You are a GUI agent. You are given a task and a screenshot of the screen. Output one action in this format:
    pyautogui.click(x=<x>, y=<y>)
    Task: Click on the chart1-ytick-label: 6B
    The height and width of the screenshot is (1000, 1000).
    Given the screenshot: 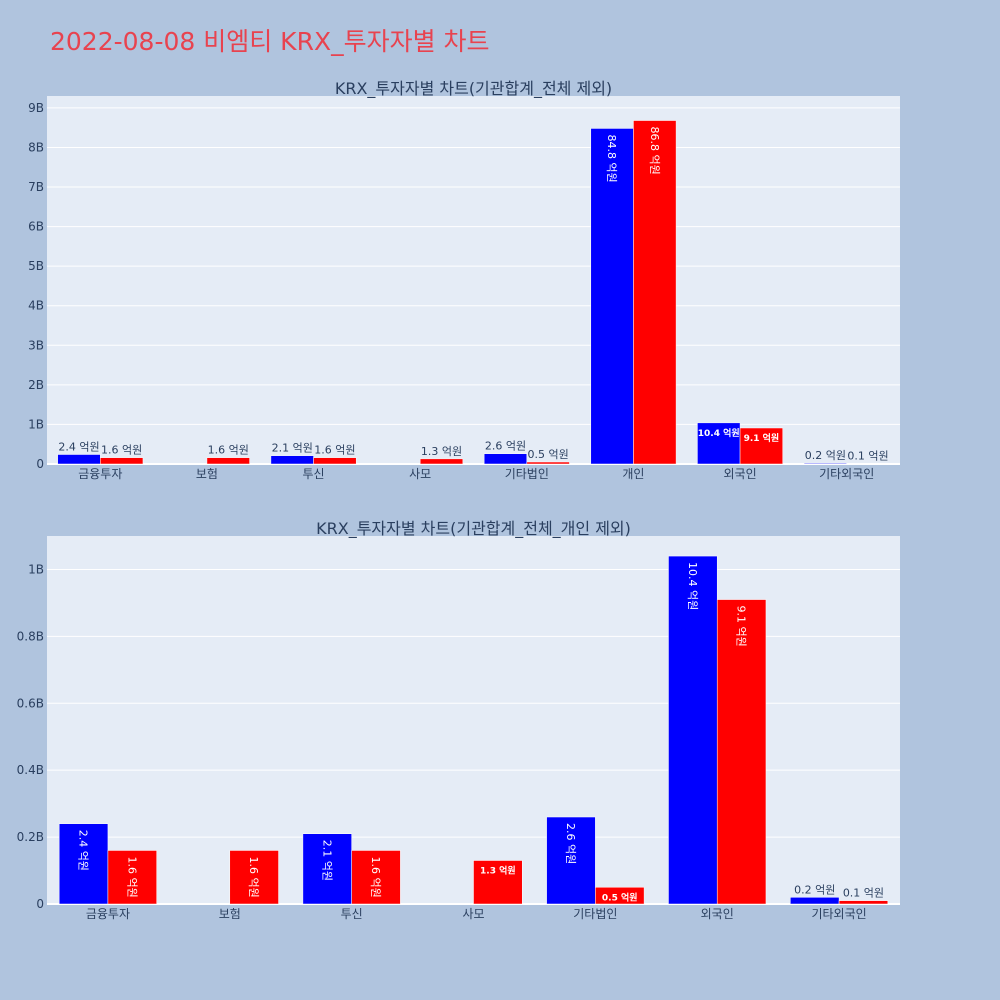 What is the action you would take?
    pyautogui.click(x=36, y=227)
    